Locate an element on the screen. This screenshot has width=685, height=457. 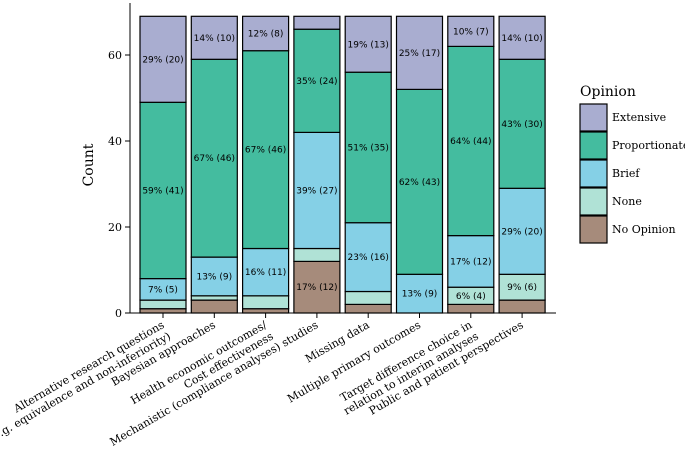
data-label: 62% (43) is located at coordinates (419, 183).